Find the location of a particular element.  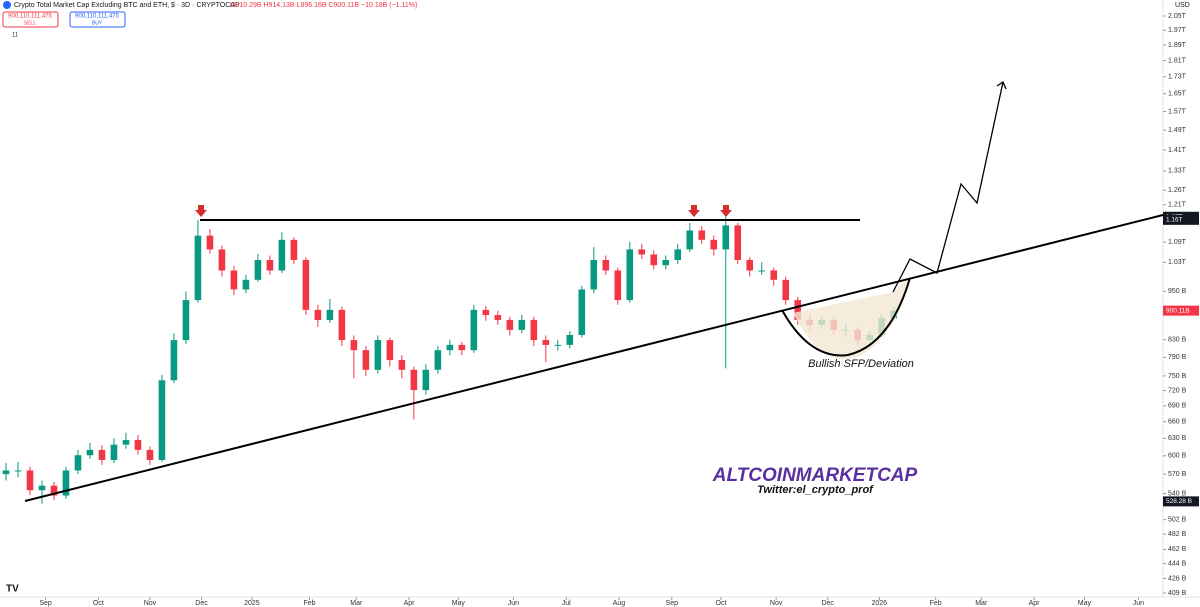

y-tick-label: 720 B is located at coordinates (1177, 390).